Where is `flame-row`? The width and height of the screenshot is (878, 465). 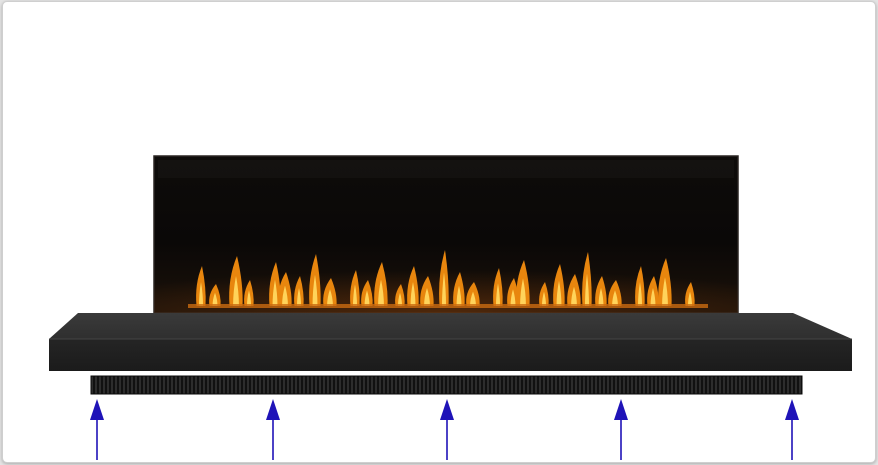 flame-row is located at coordinates (448, 279).